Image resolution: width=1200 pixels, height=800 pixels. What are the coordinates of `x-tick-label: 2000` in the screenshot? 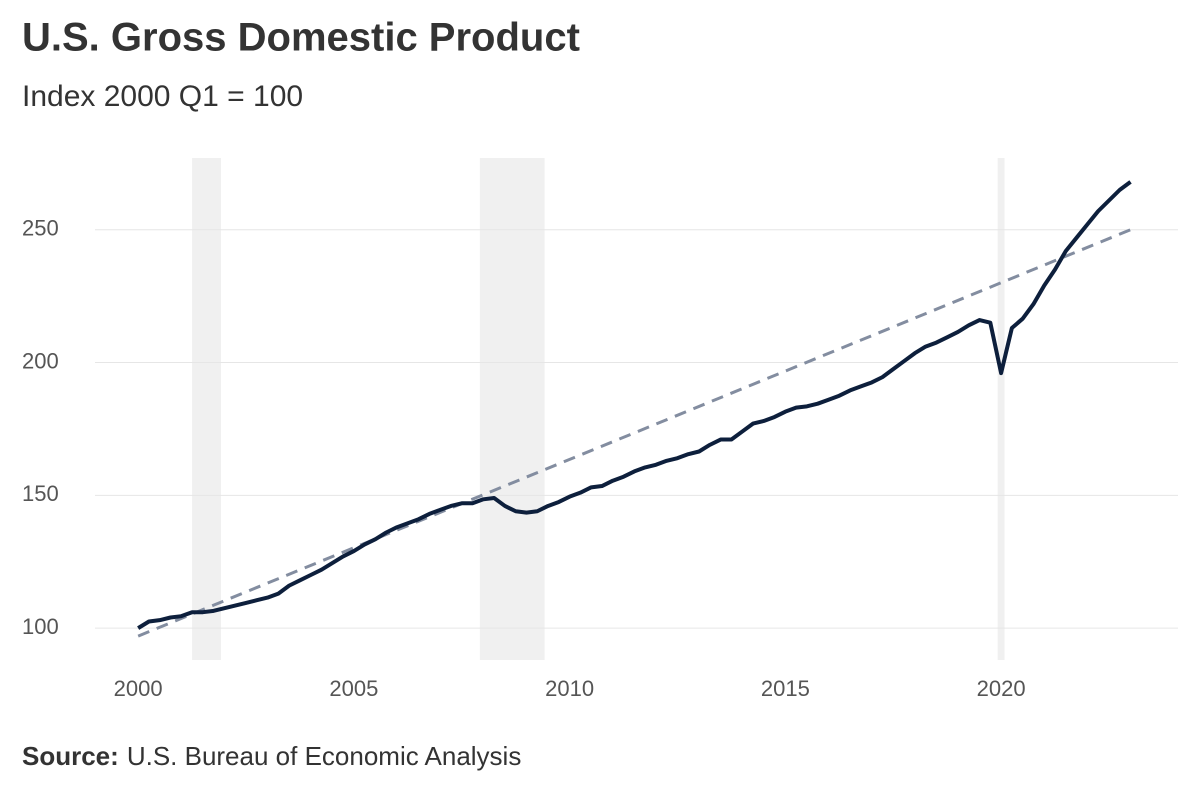 It's located at (138, 688).